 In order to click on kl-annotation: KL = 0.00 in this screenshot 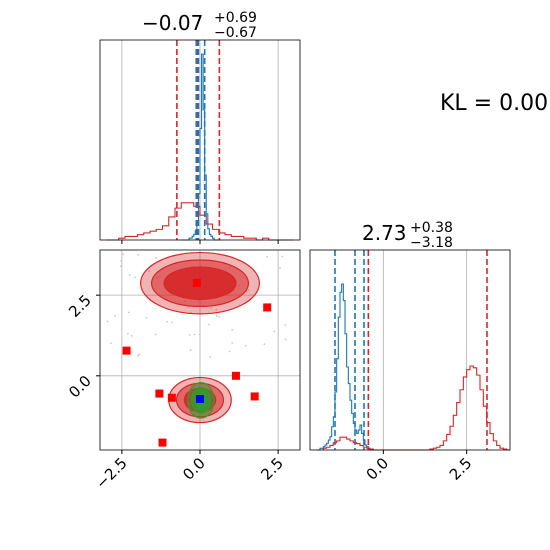, I will do `click(494, 103)`.